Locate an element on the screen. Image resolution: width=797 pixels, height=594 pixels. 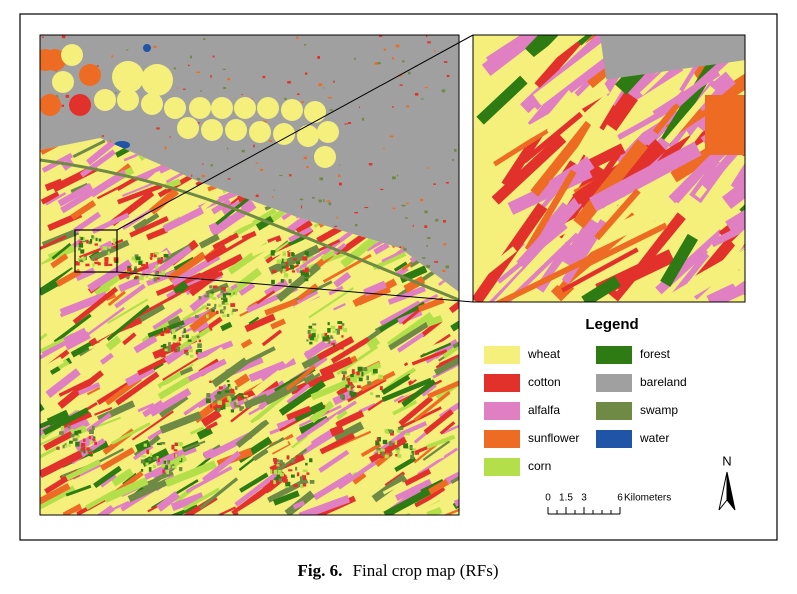
legend-label: wheat is located at coordinates (544, 354).